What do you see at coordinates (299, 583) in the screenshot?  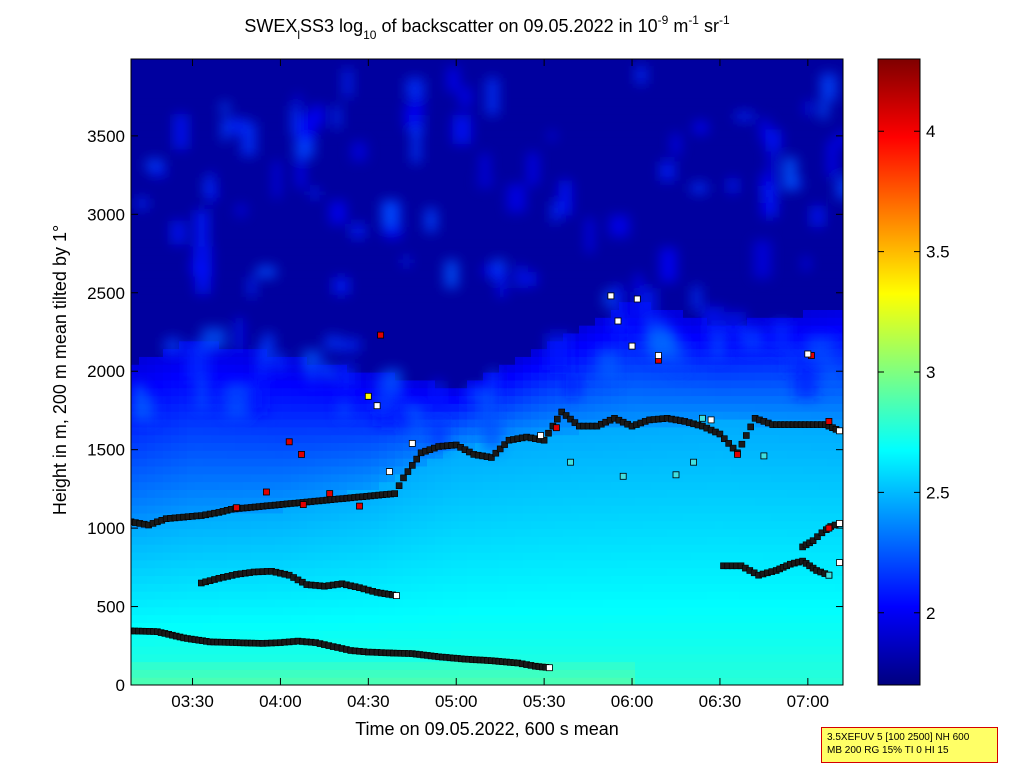 I see `layer-middle` at bounding box center [299, 583].